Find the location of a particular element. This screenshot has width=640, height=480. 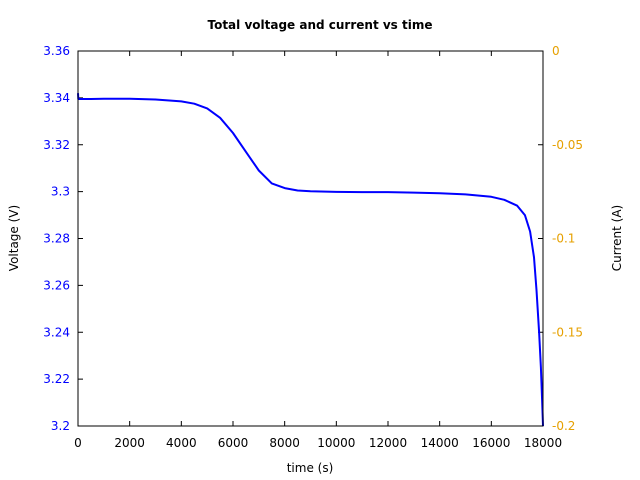

y2-tick-label: 0 is located at coordinates (556, 51).